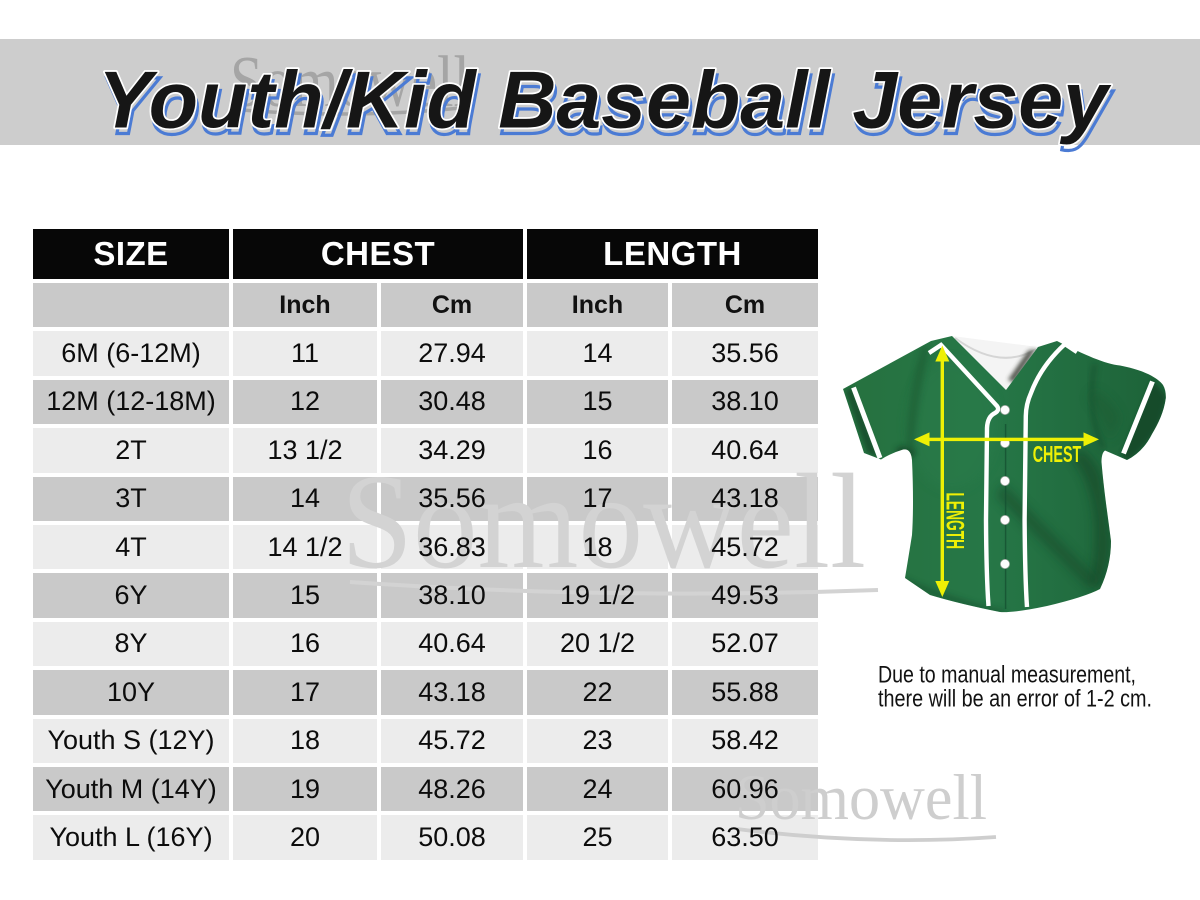 The height and width of the screenshot is (900, 1200). I want to click on svg-text:there will be an error of 1-2: there will be an error of 1-2 cm., so click(1015, 698).